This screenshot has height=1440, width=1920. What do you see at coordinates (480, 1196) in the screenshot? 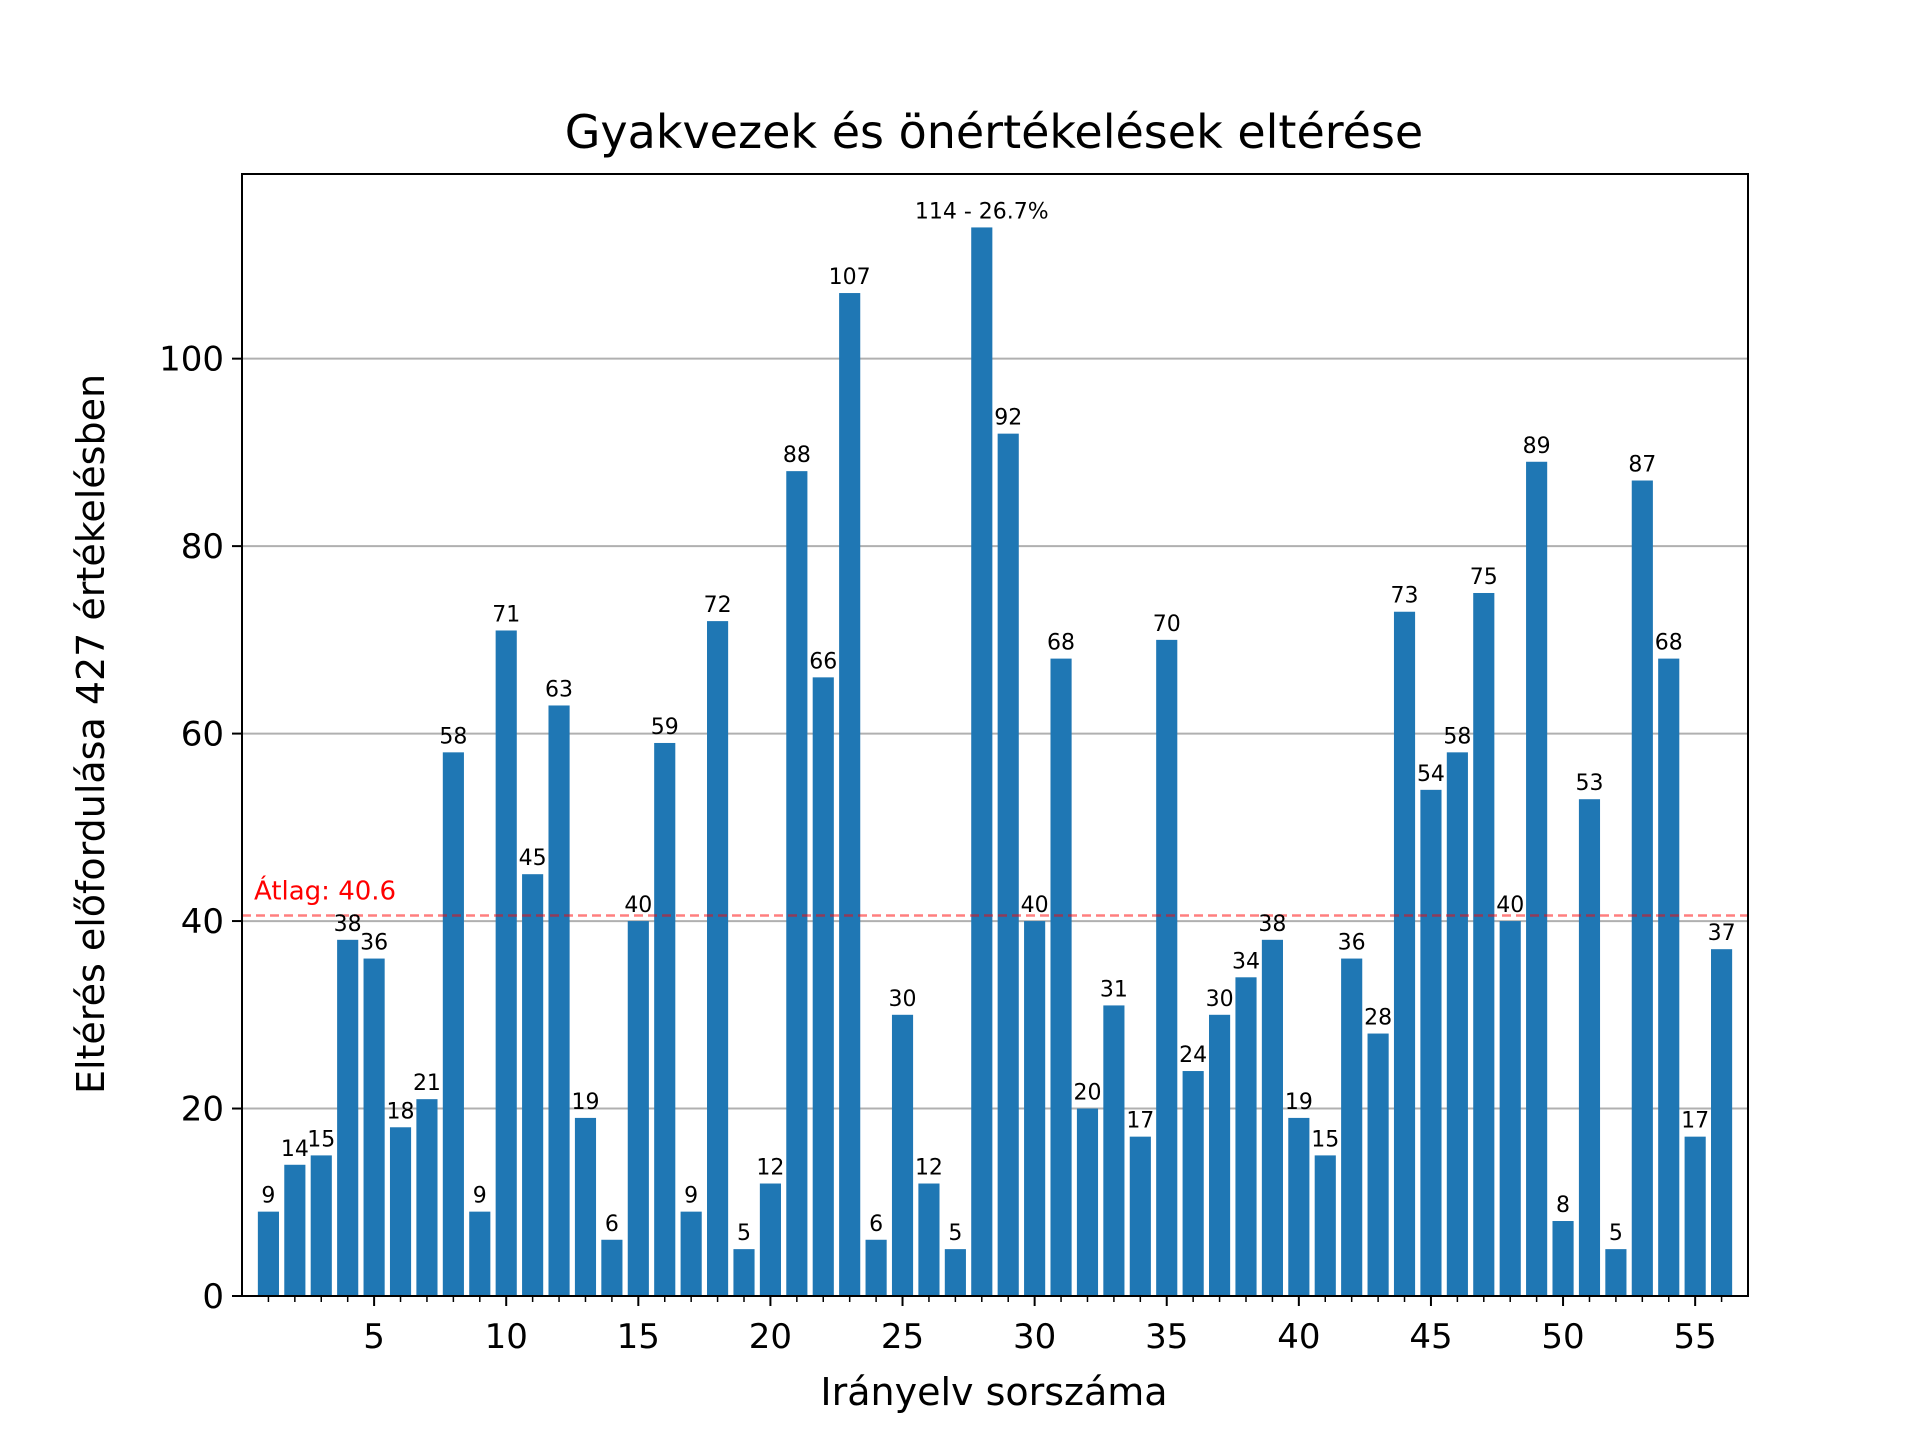
I see `bar-value-label-9: 9` at bounding box center [480, 1196].